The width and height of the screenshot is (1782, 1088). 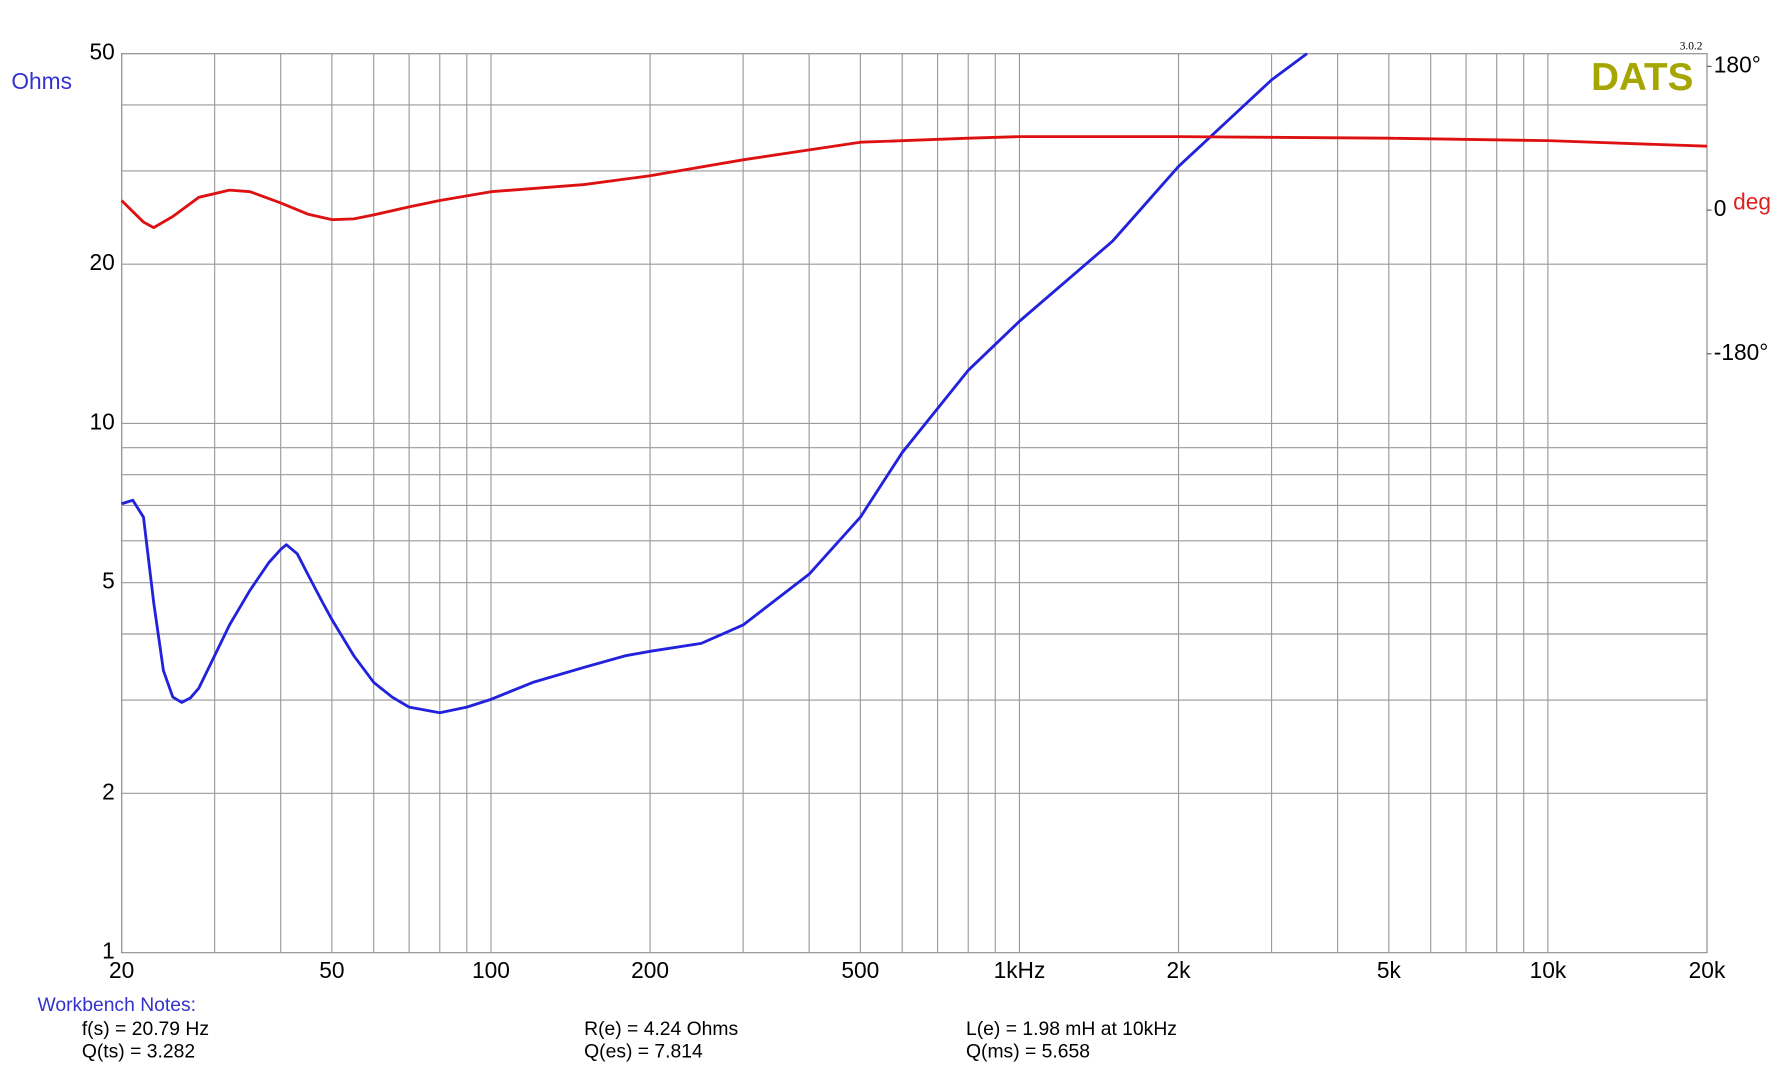 I want to click on y-axis-label: Ohms, so click(x=41, y=81).